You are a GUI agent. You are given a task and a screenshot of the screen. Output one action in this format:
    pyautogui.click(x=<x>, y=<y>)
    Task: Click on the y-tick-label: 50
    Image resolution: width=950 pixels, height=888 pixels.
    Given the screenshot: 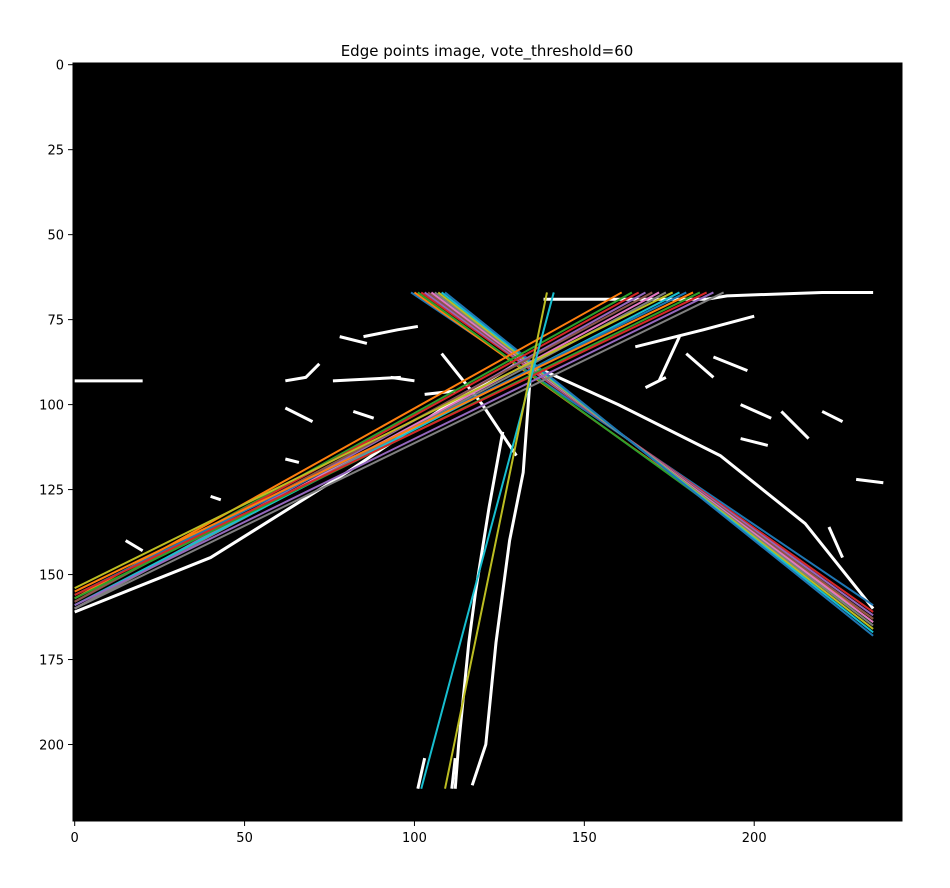 What is the action you would take?
    pyautogui.click(x=55, y=236)
    